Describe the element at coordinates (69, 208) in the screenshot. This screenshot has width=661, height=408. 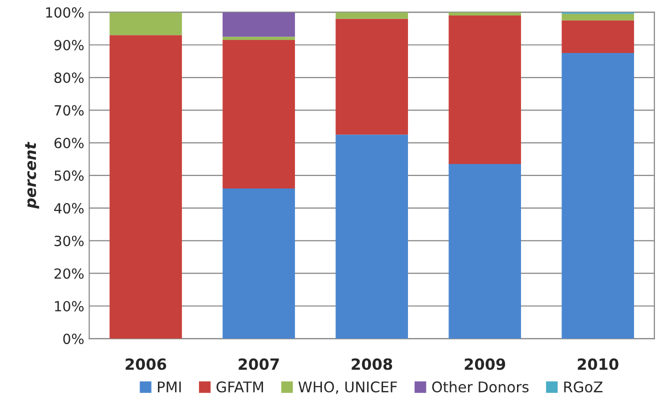
I see `y-tick-label: 40%` at that location.